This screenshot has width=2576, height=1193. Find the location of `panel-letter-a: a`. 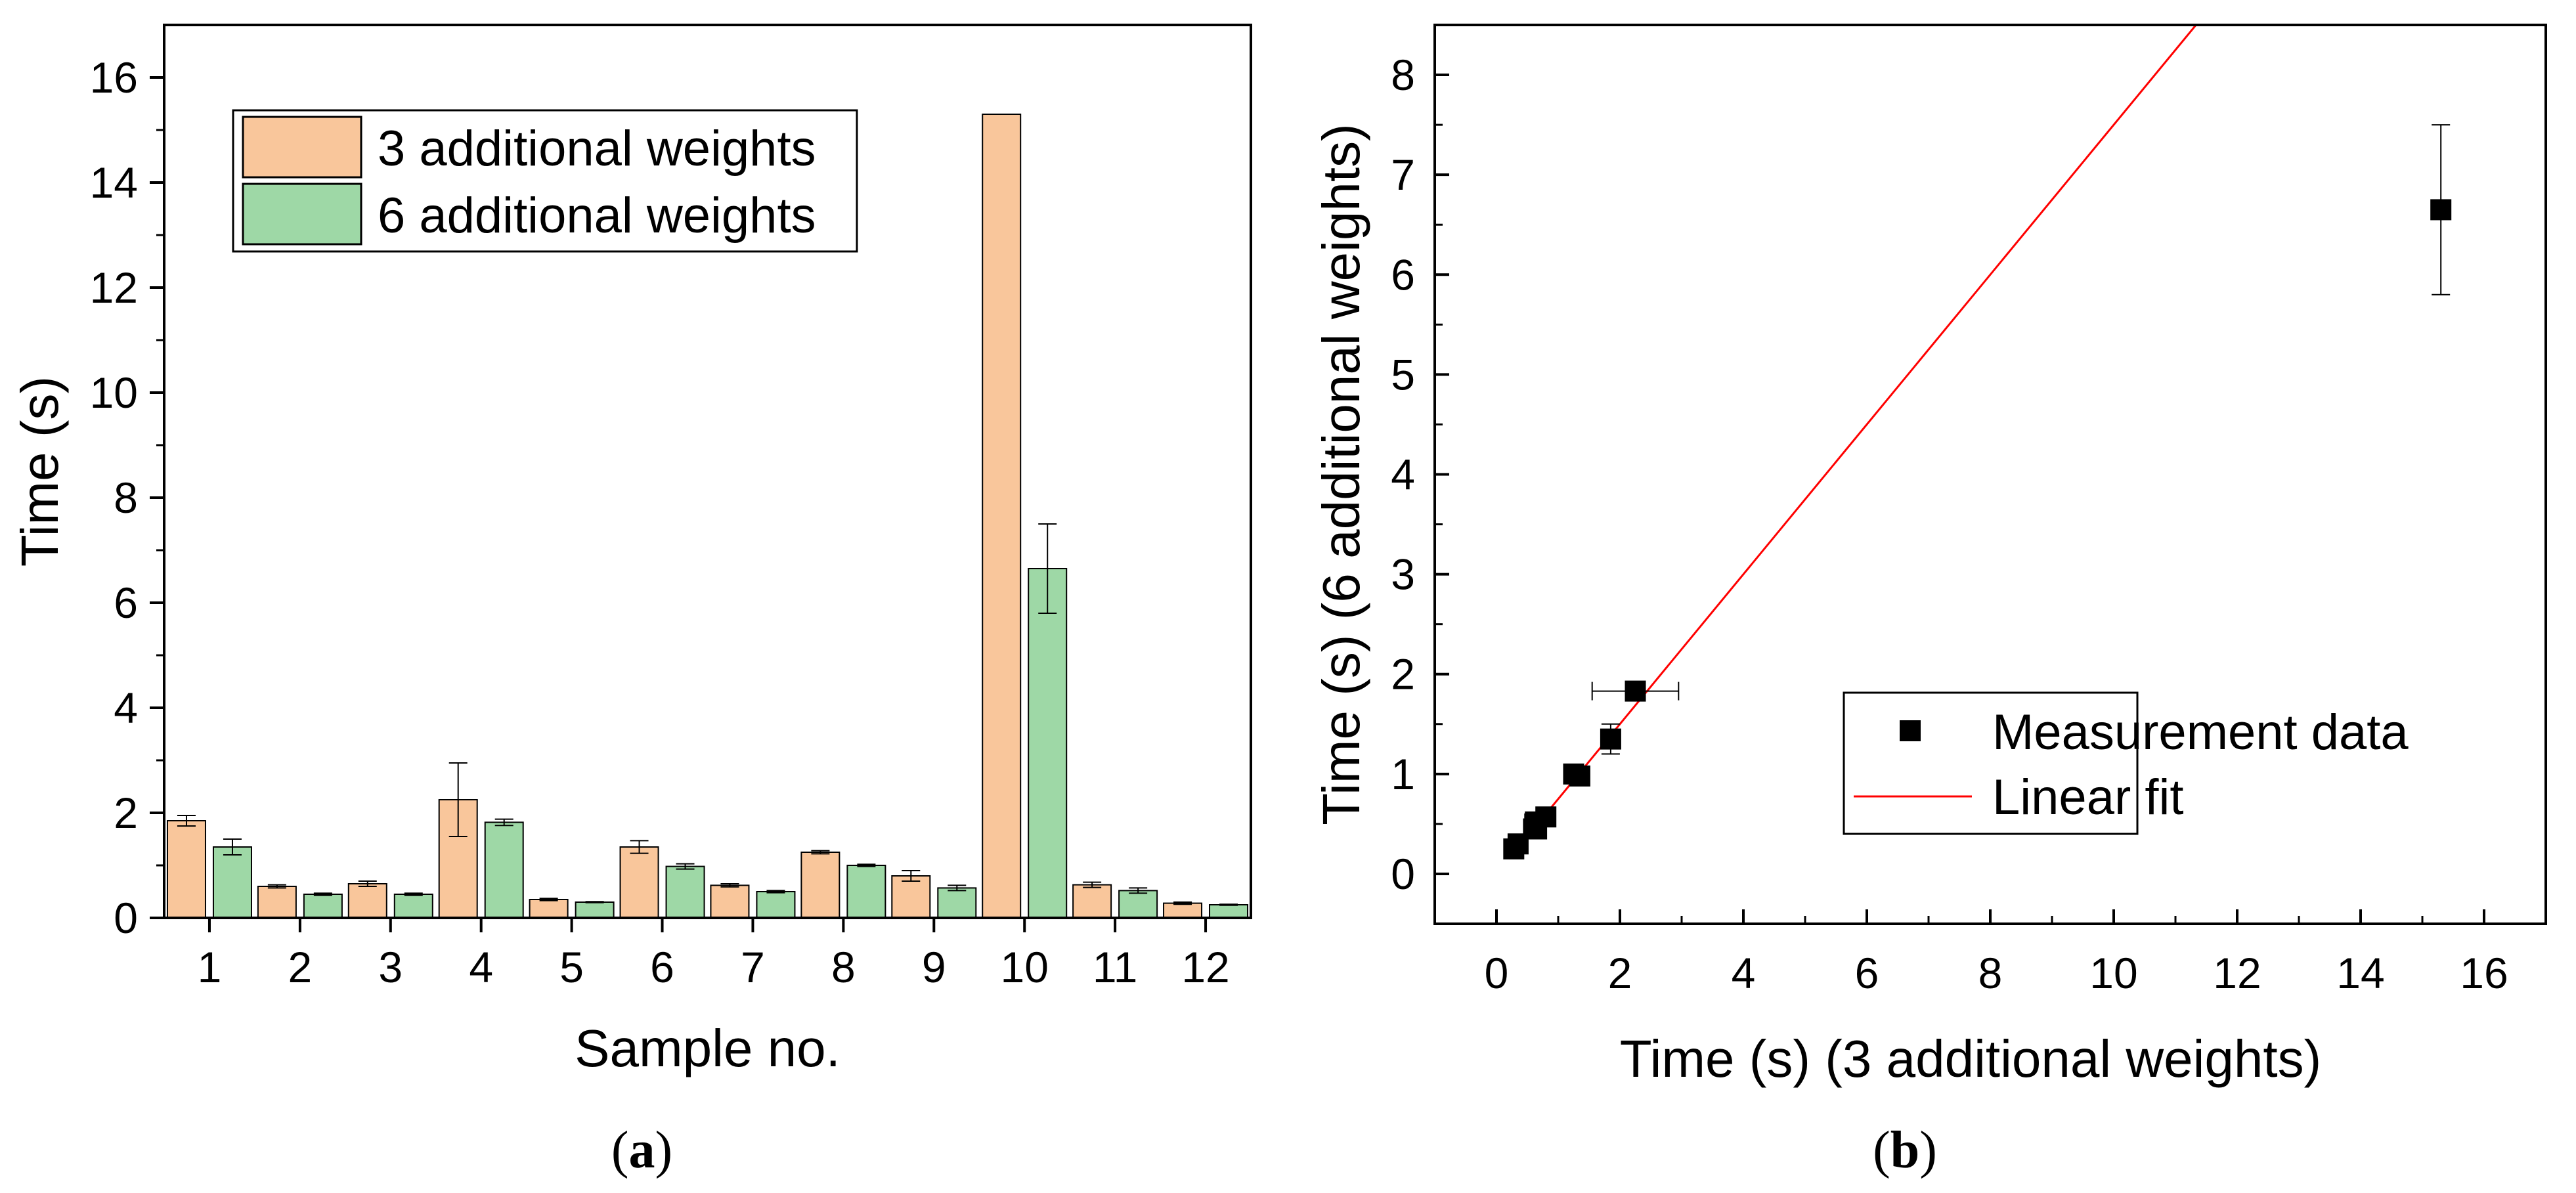

panel-letter-a: a is located at coordinates (642, 1150).